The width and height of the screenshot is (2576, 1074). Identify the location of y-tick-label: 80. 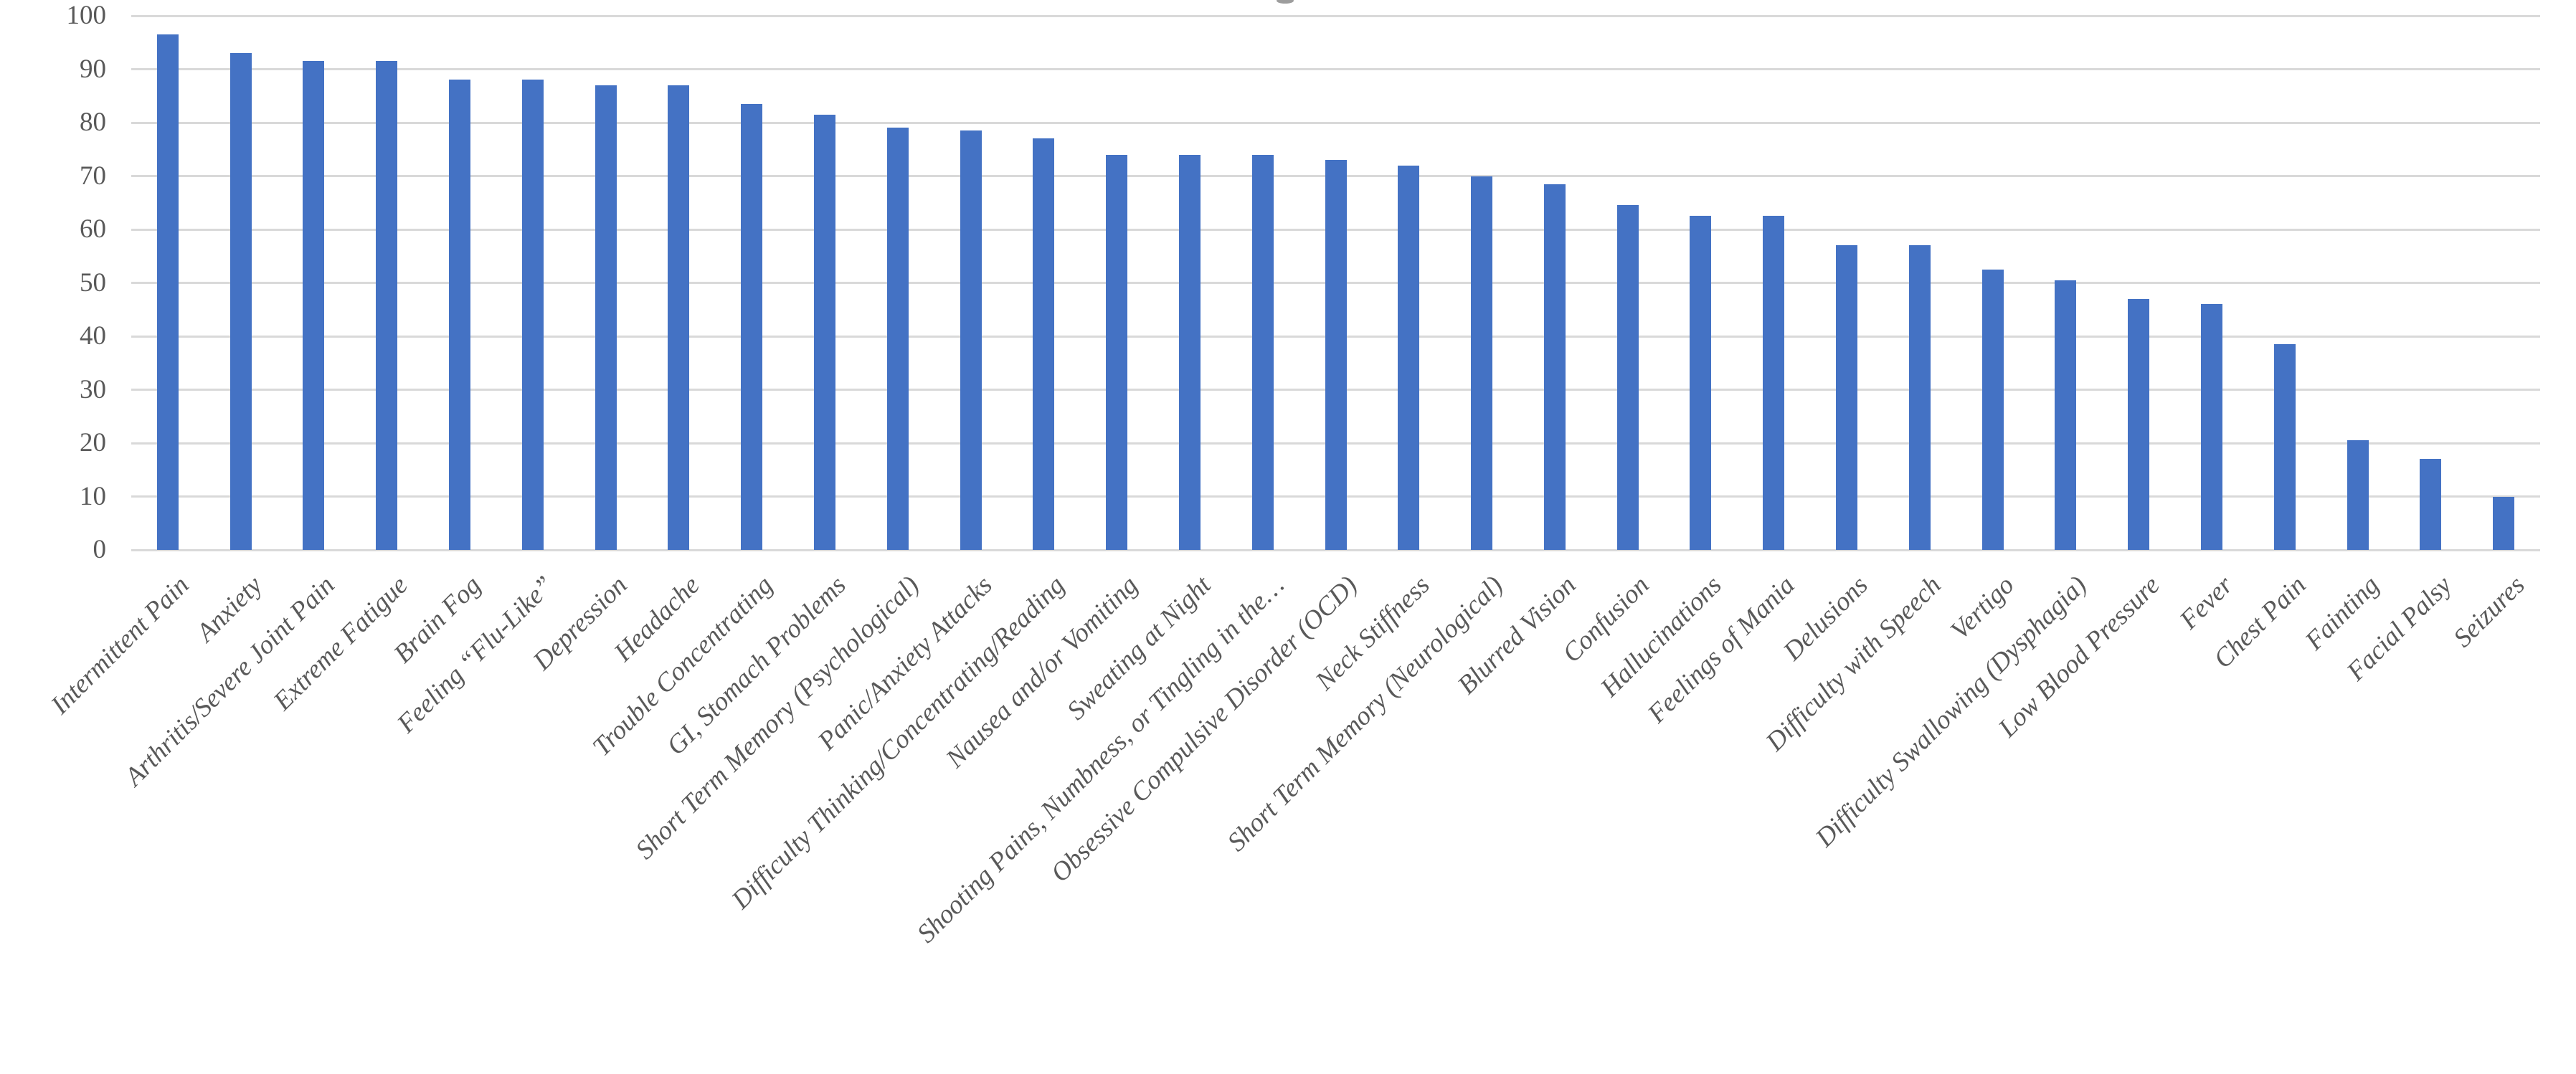
(93, 123).